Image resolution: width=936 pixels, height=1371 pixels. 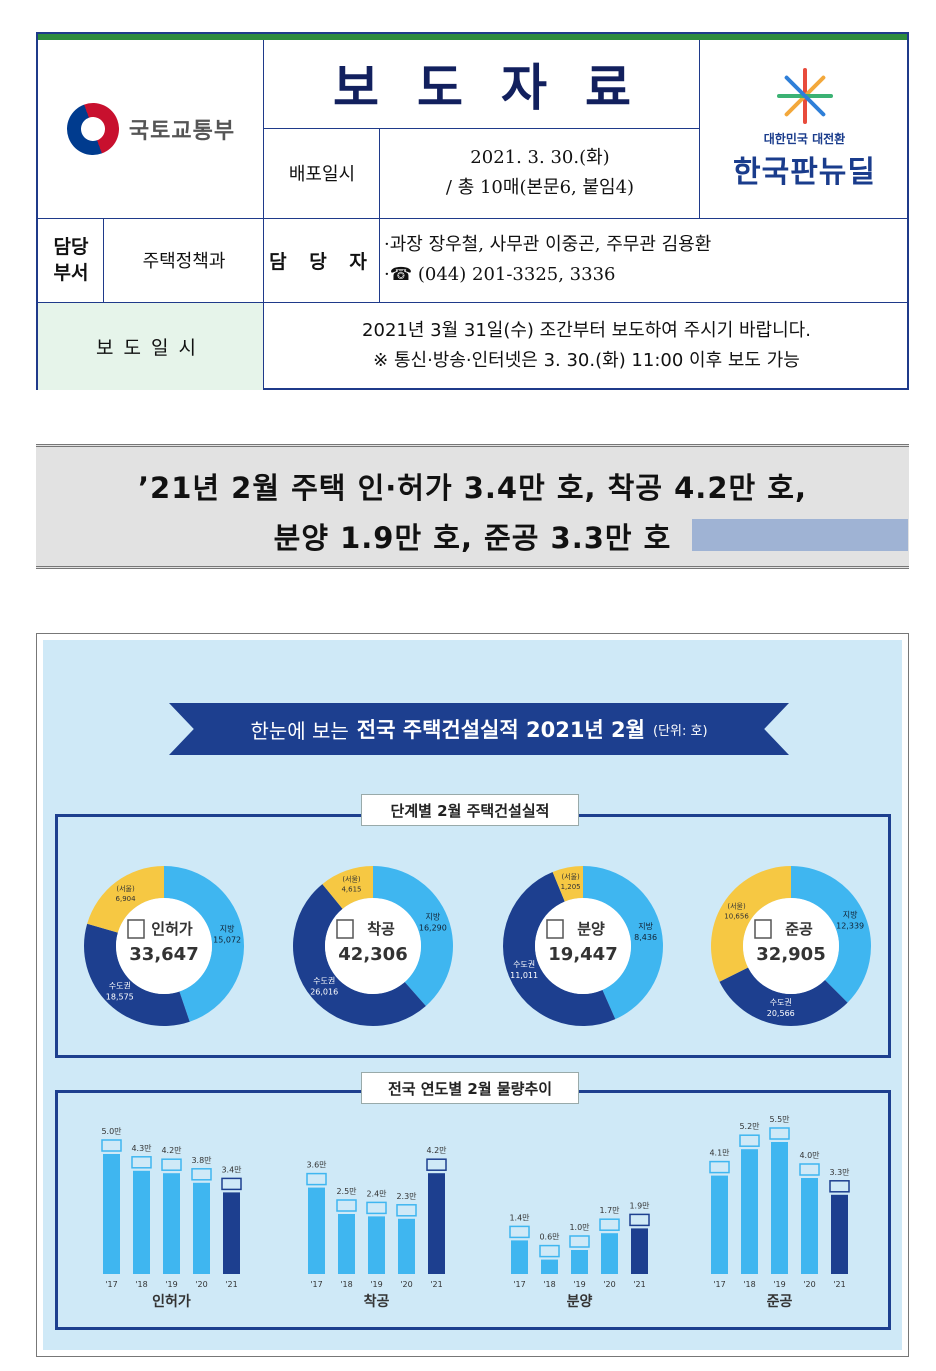 I want to click on bar-value-label: 4.0만, so click(x=809, y=1155).